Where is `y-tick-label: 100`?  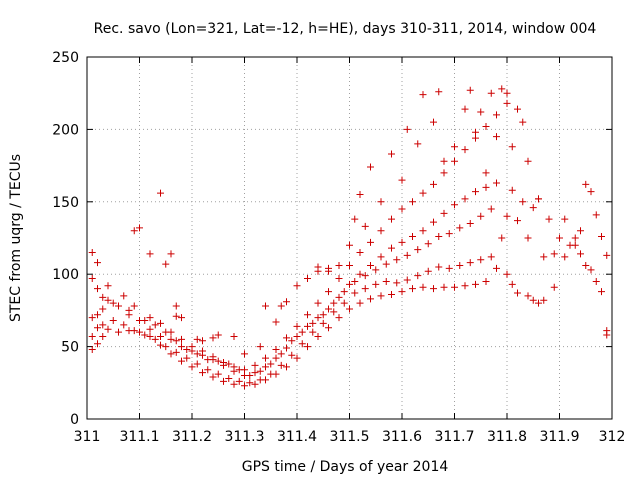 y-tick-label: 100 is located at coordinates (65, 275).